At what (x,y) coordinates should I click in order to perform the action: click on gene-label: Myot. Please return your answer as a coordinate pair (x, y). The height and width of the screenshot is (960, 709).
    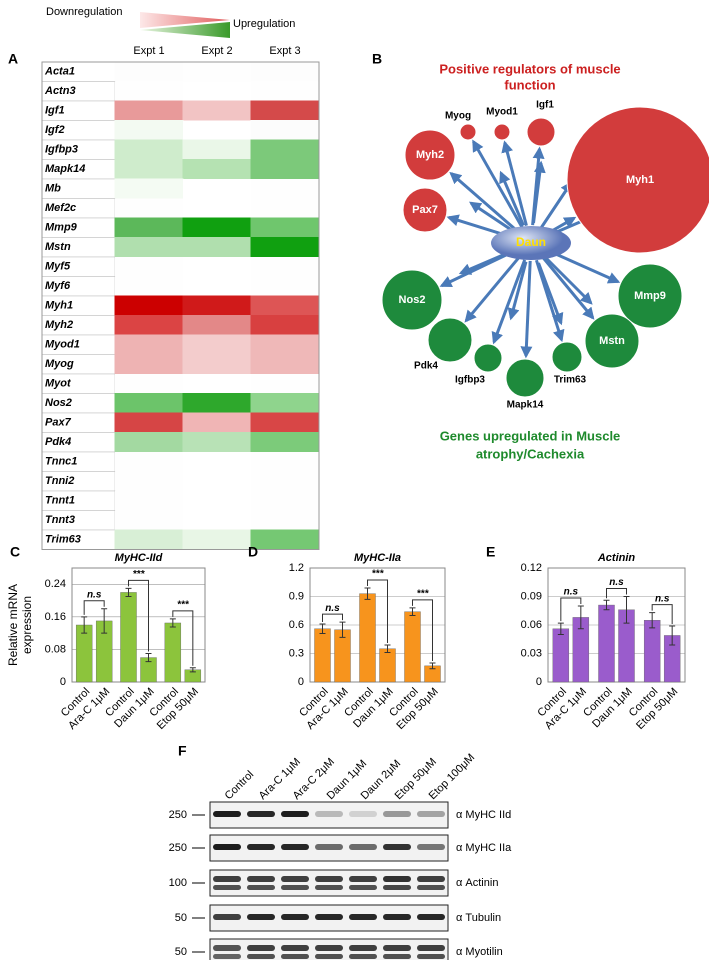
    Looking at the image, I should click on (58, 384).